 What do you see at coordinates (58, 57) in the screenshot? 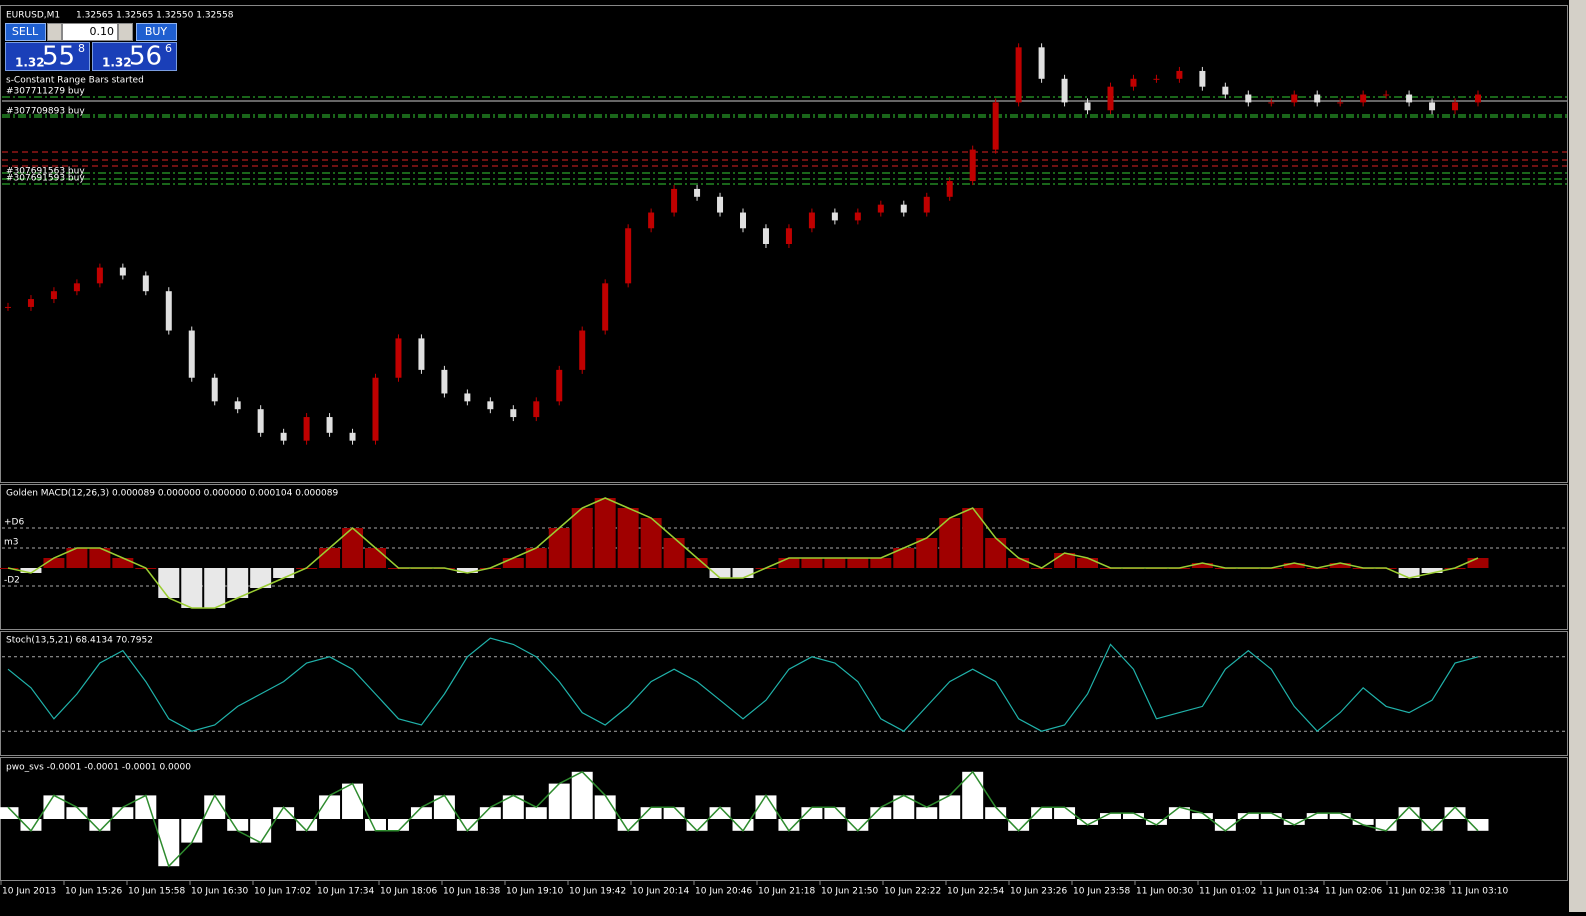
I see `bid-pips: 55` at bounding box center [58, 57].